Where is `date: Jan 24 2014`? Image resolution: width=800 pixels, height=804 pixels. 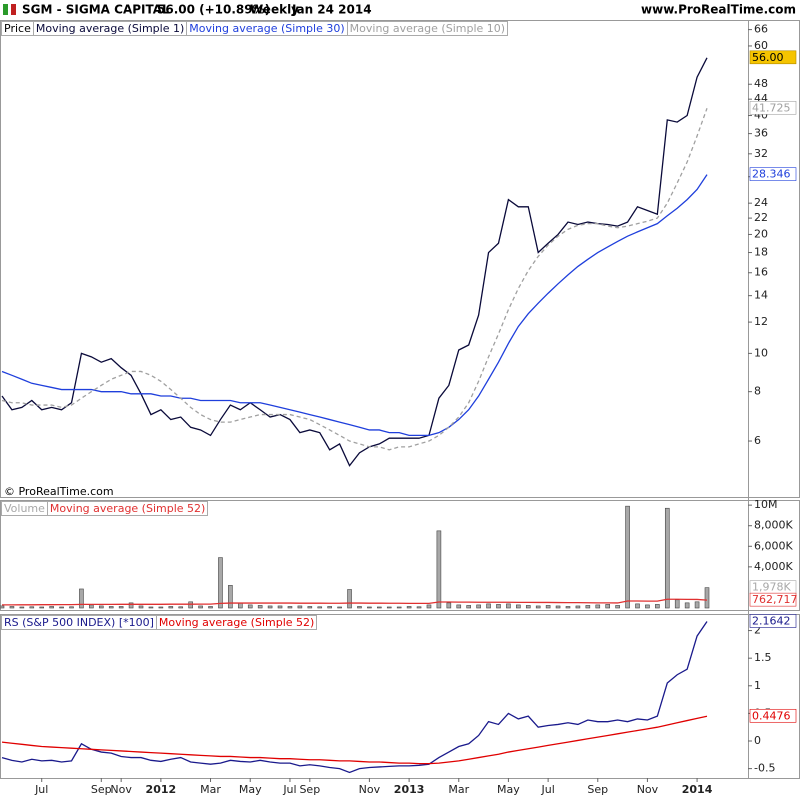
date: Jan 24 2014 is located at coordinates (331, 10).